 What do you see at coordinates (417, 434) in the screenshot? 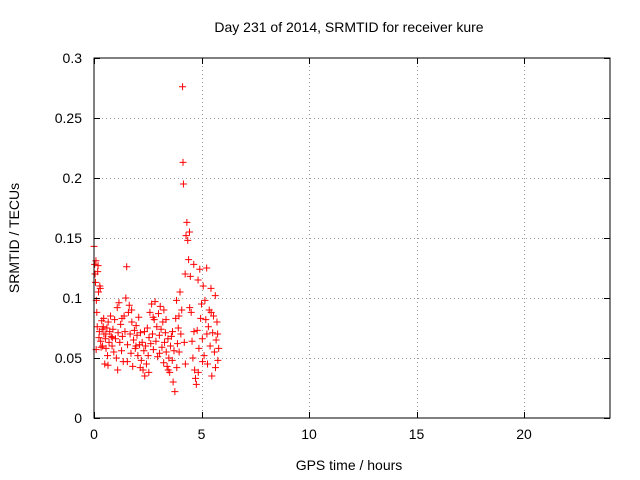
I see `x-tick-label: 15` at bounding box center [417, 434].